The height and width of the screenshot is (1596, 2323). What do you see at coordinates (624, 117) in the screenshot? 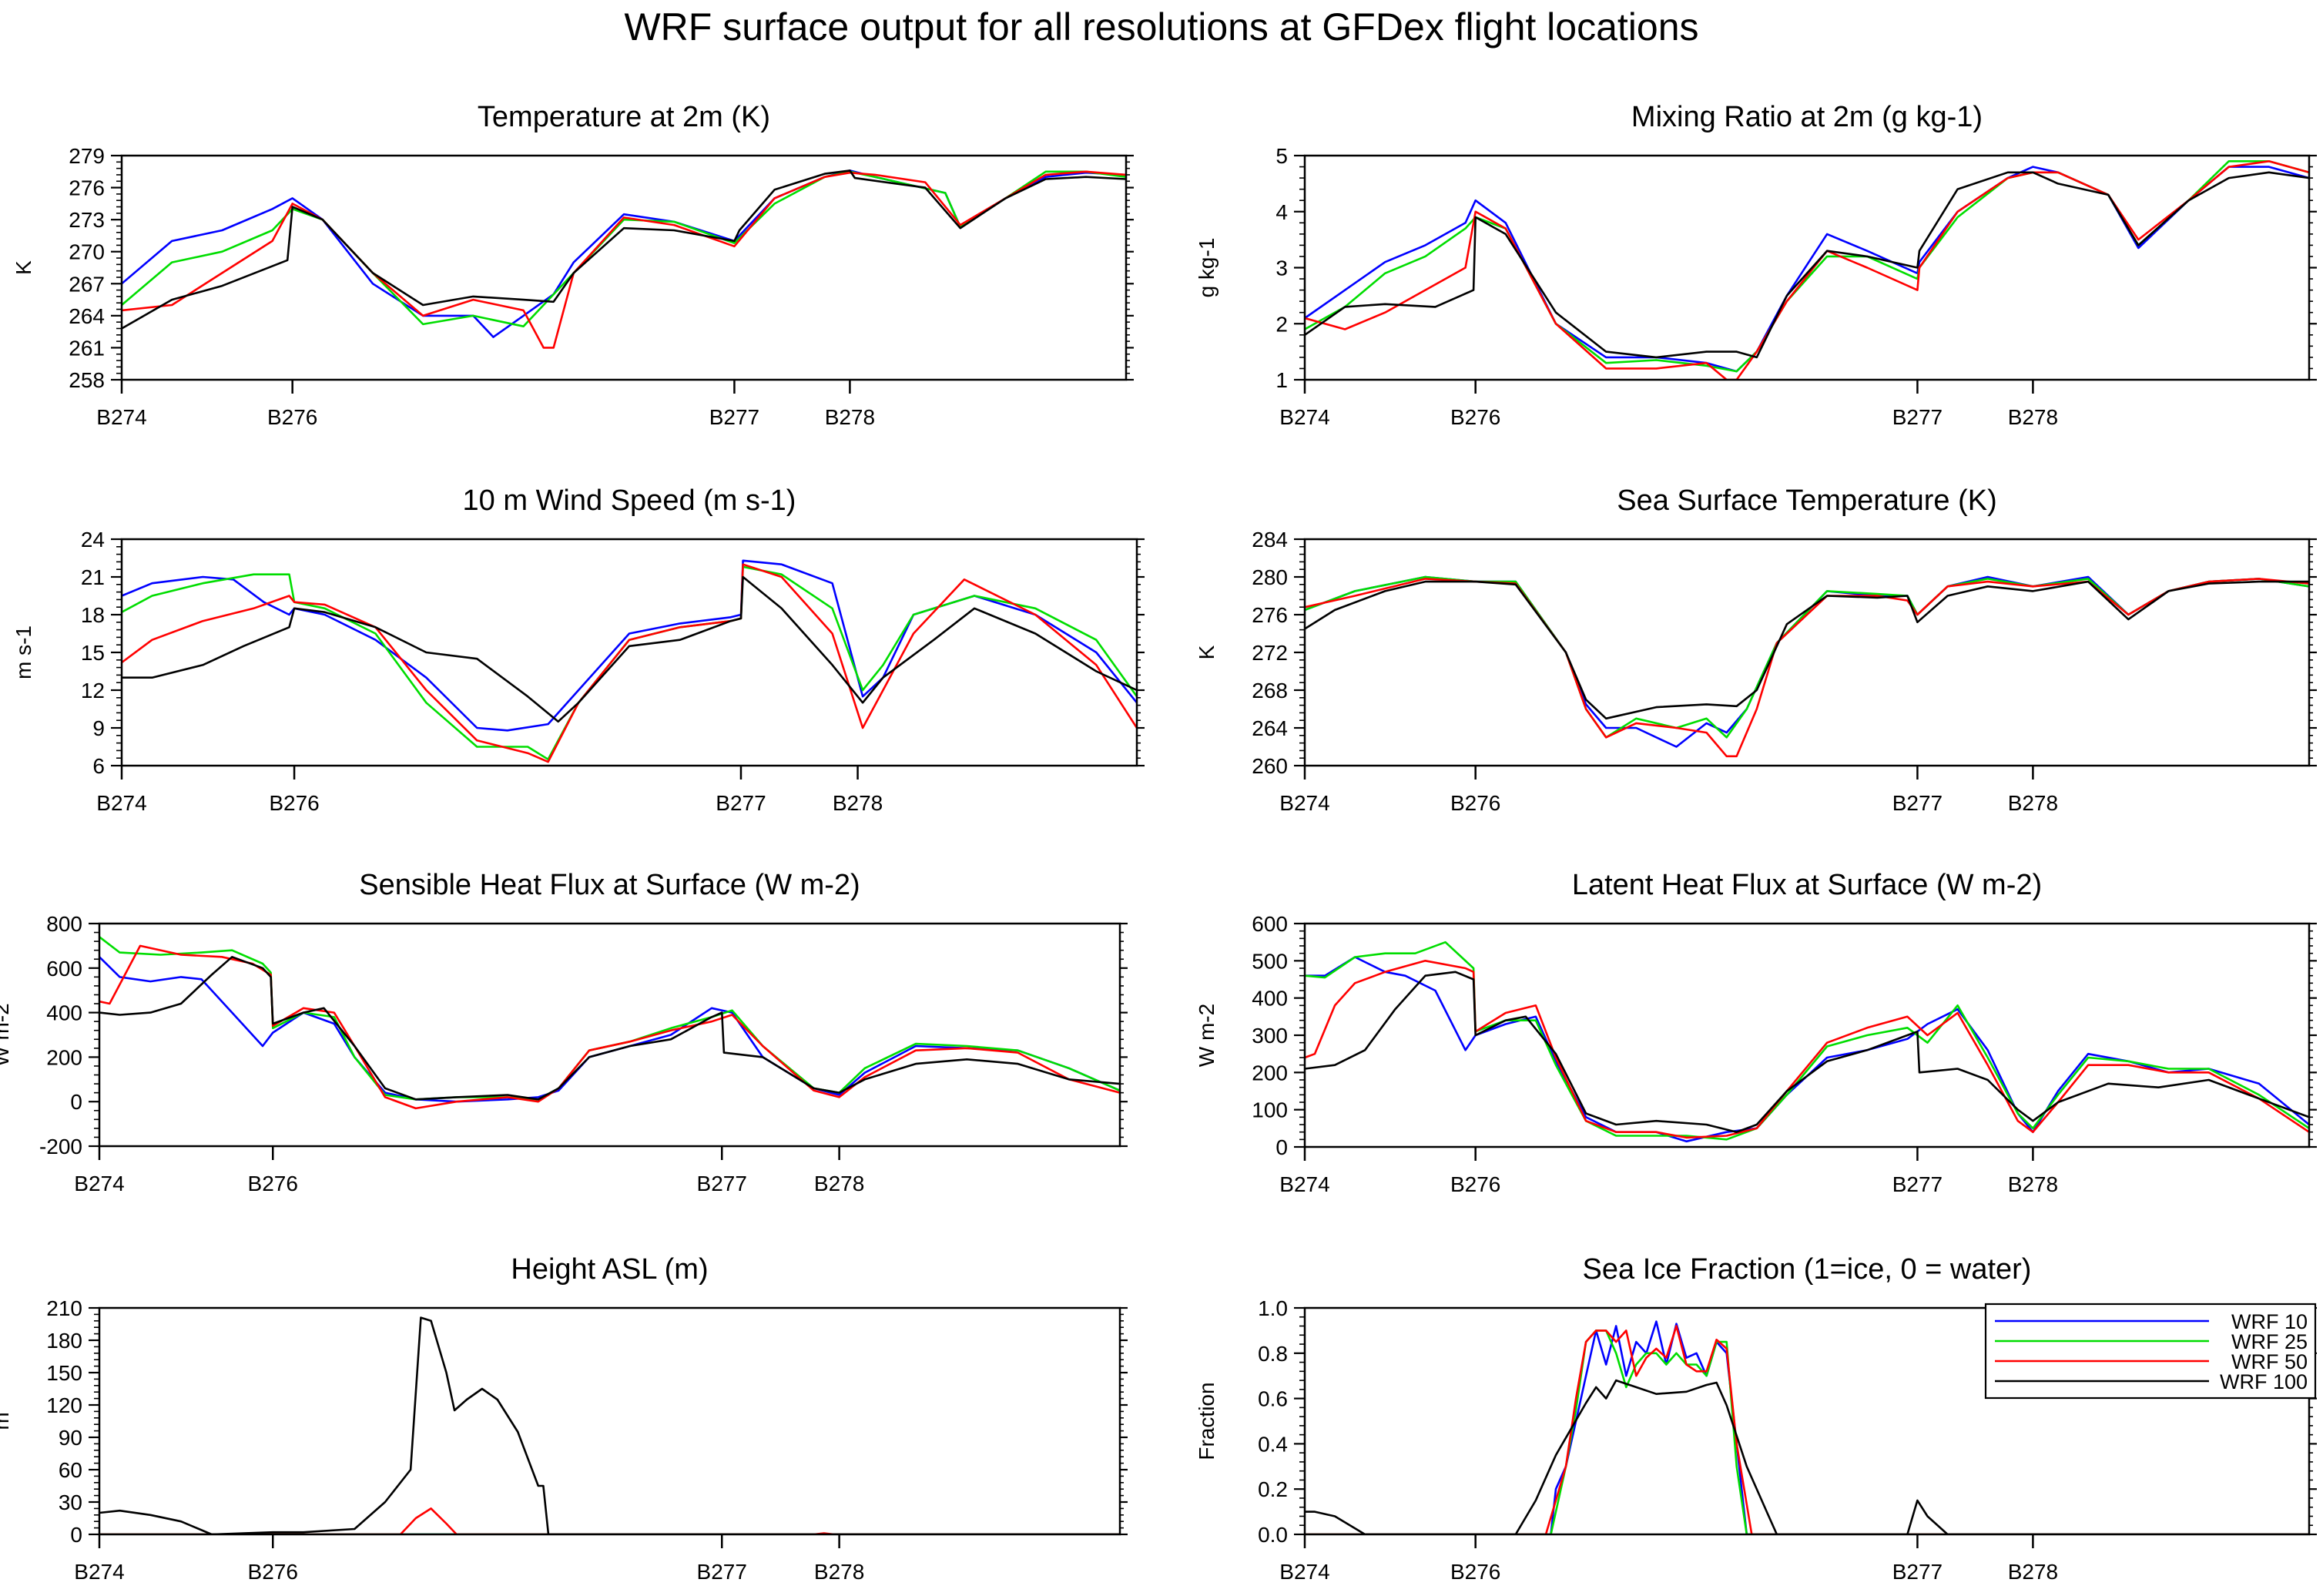
I see `chart-title: Temperature at 2m (K)` at bounding box center [624, 117].